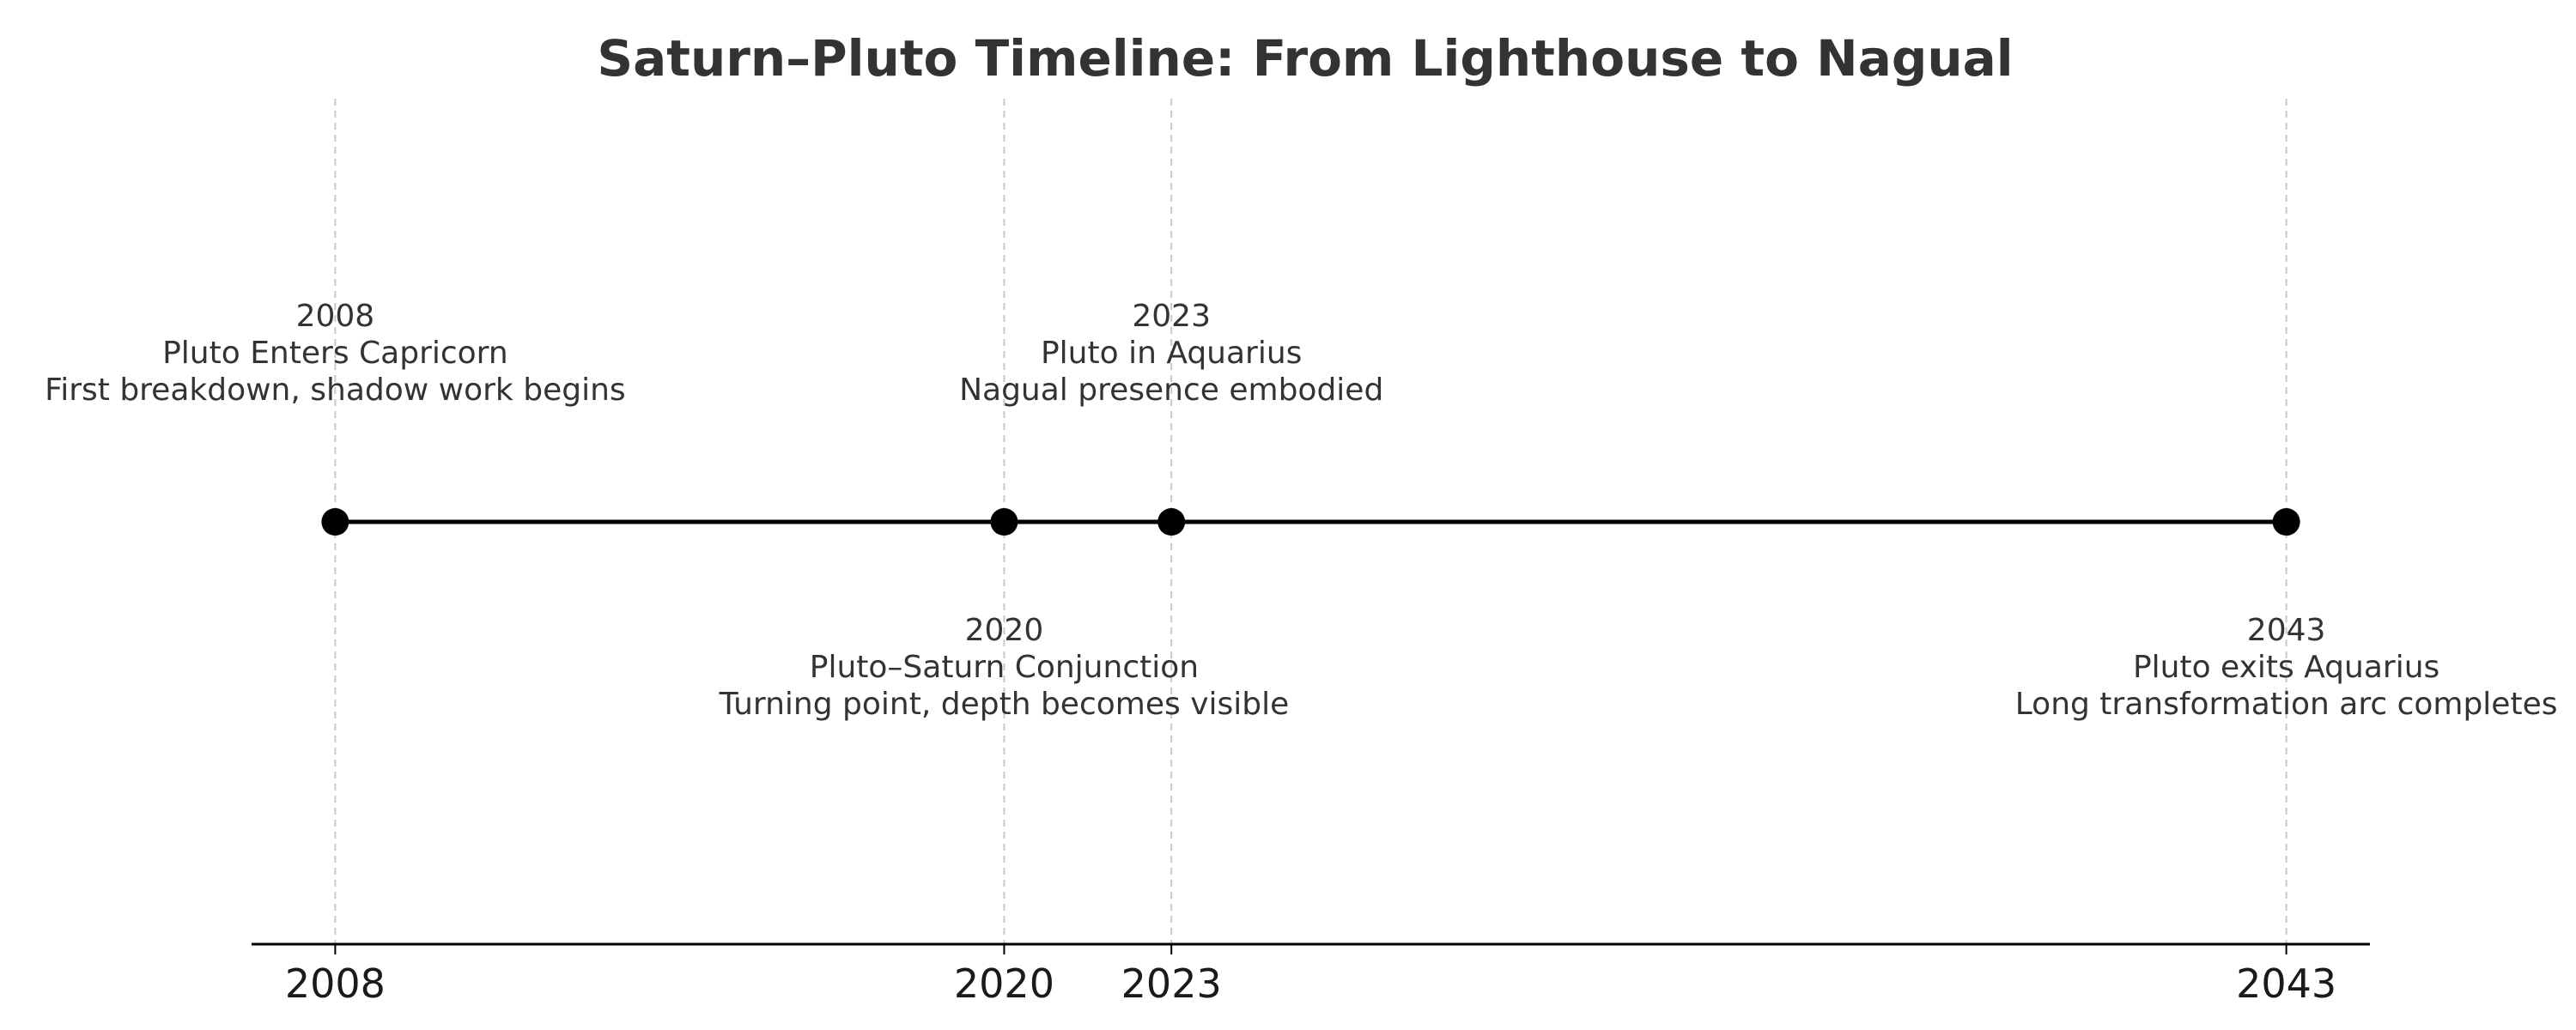 Image resolution: width=2576 pixels, height=1030 pixels. What do you see at coordinates (1171, 983) in the screenshot?
I see `x-tick-label: 2023` at bounding box center [1171, 983].